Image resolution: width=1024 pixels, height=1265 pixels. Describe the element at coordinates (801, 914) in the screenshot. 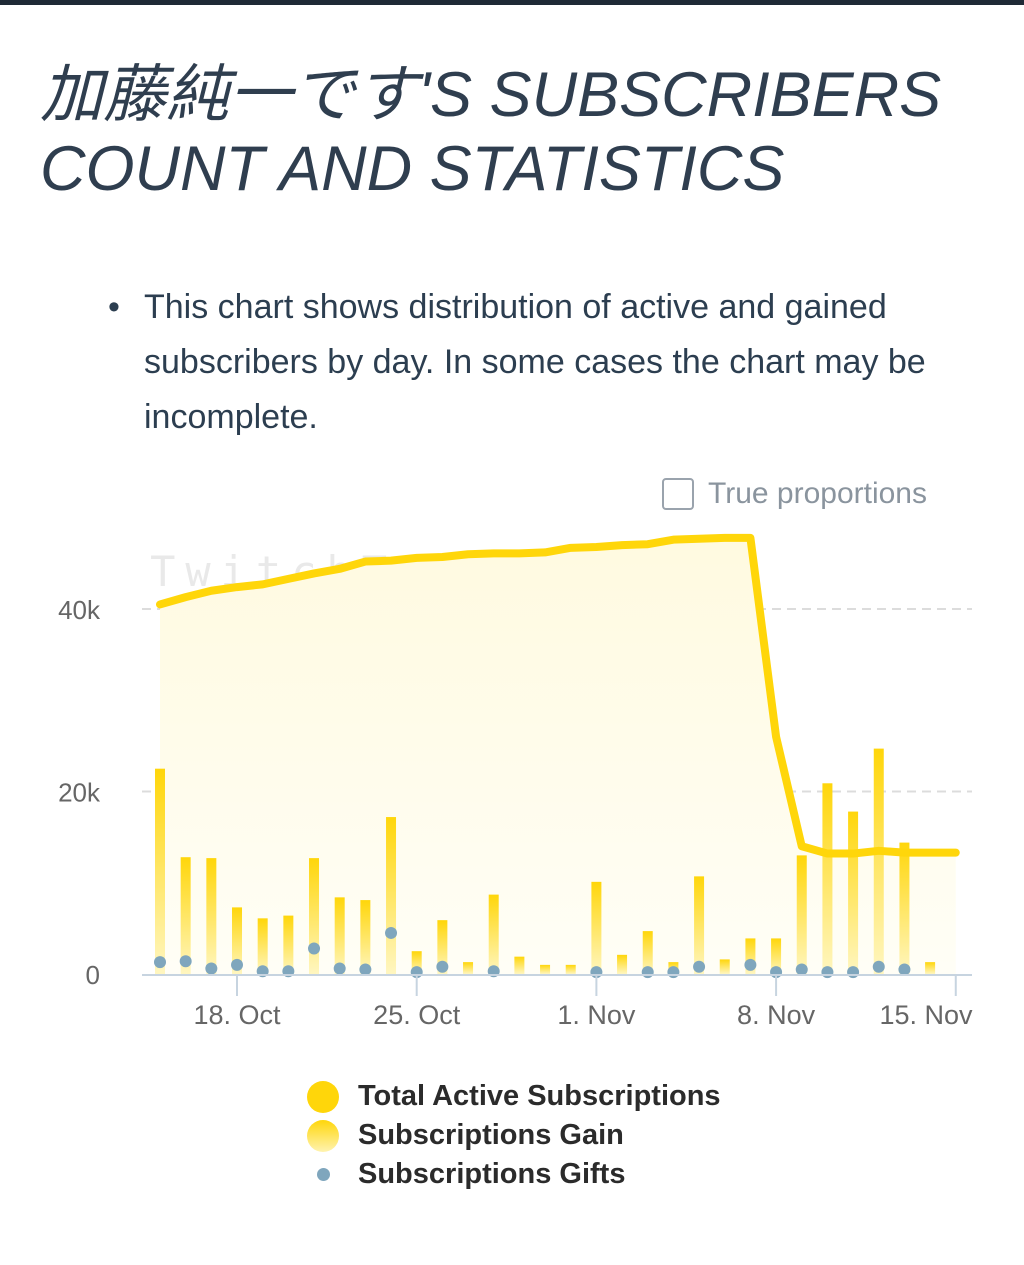

I see `gain-bar-9-Nov` at that location.